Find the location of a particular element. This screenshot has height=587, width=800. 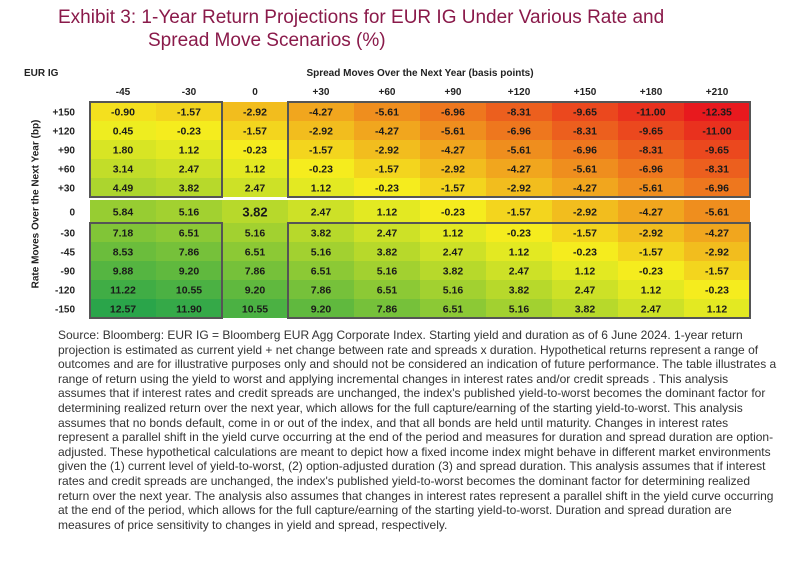

chart-title-line2: Spread Move Scenarios (%) is located at coordinates (267, 40).